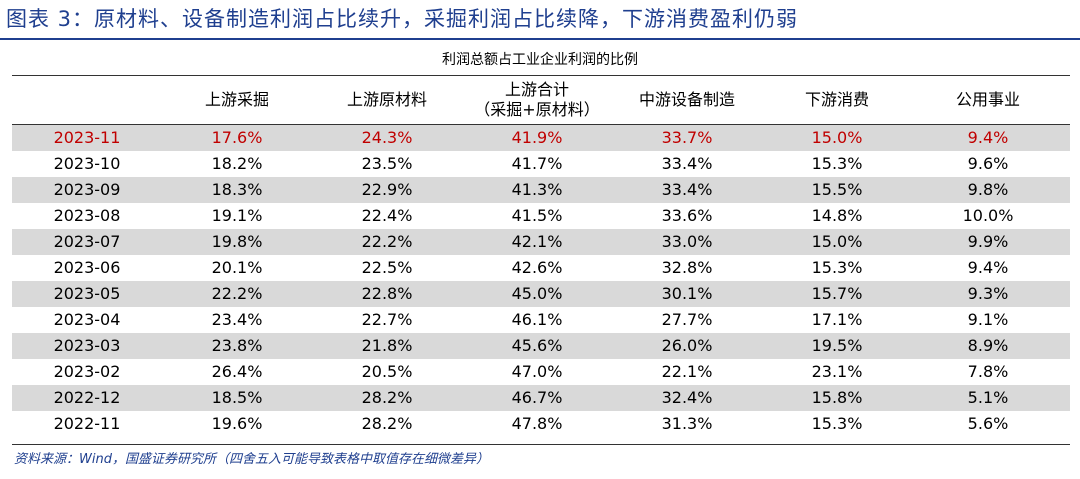  Describe the element at coordinates (988, 345) in the screenshot. I see `cell-utilities: 8.9%` at that location.